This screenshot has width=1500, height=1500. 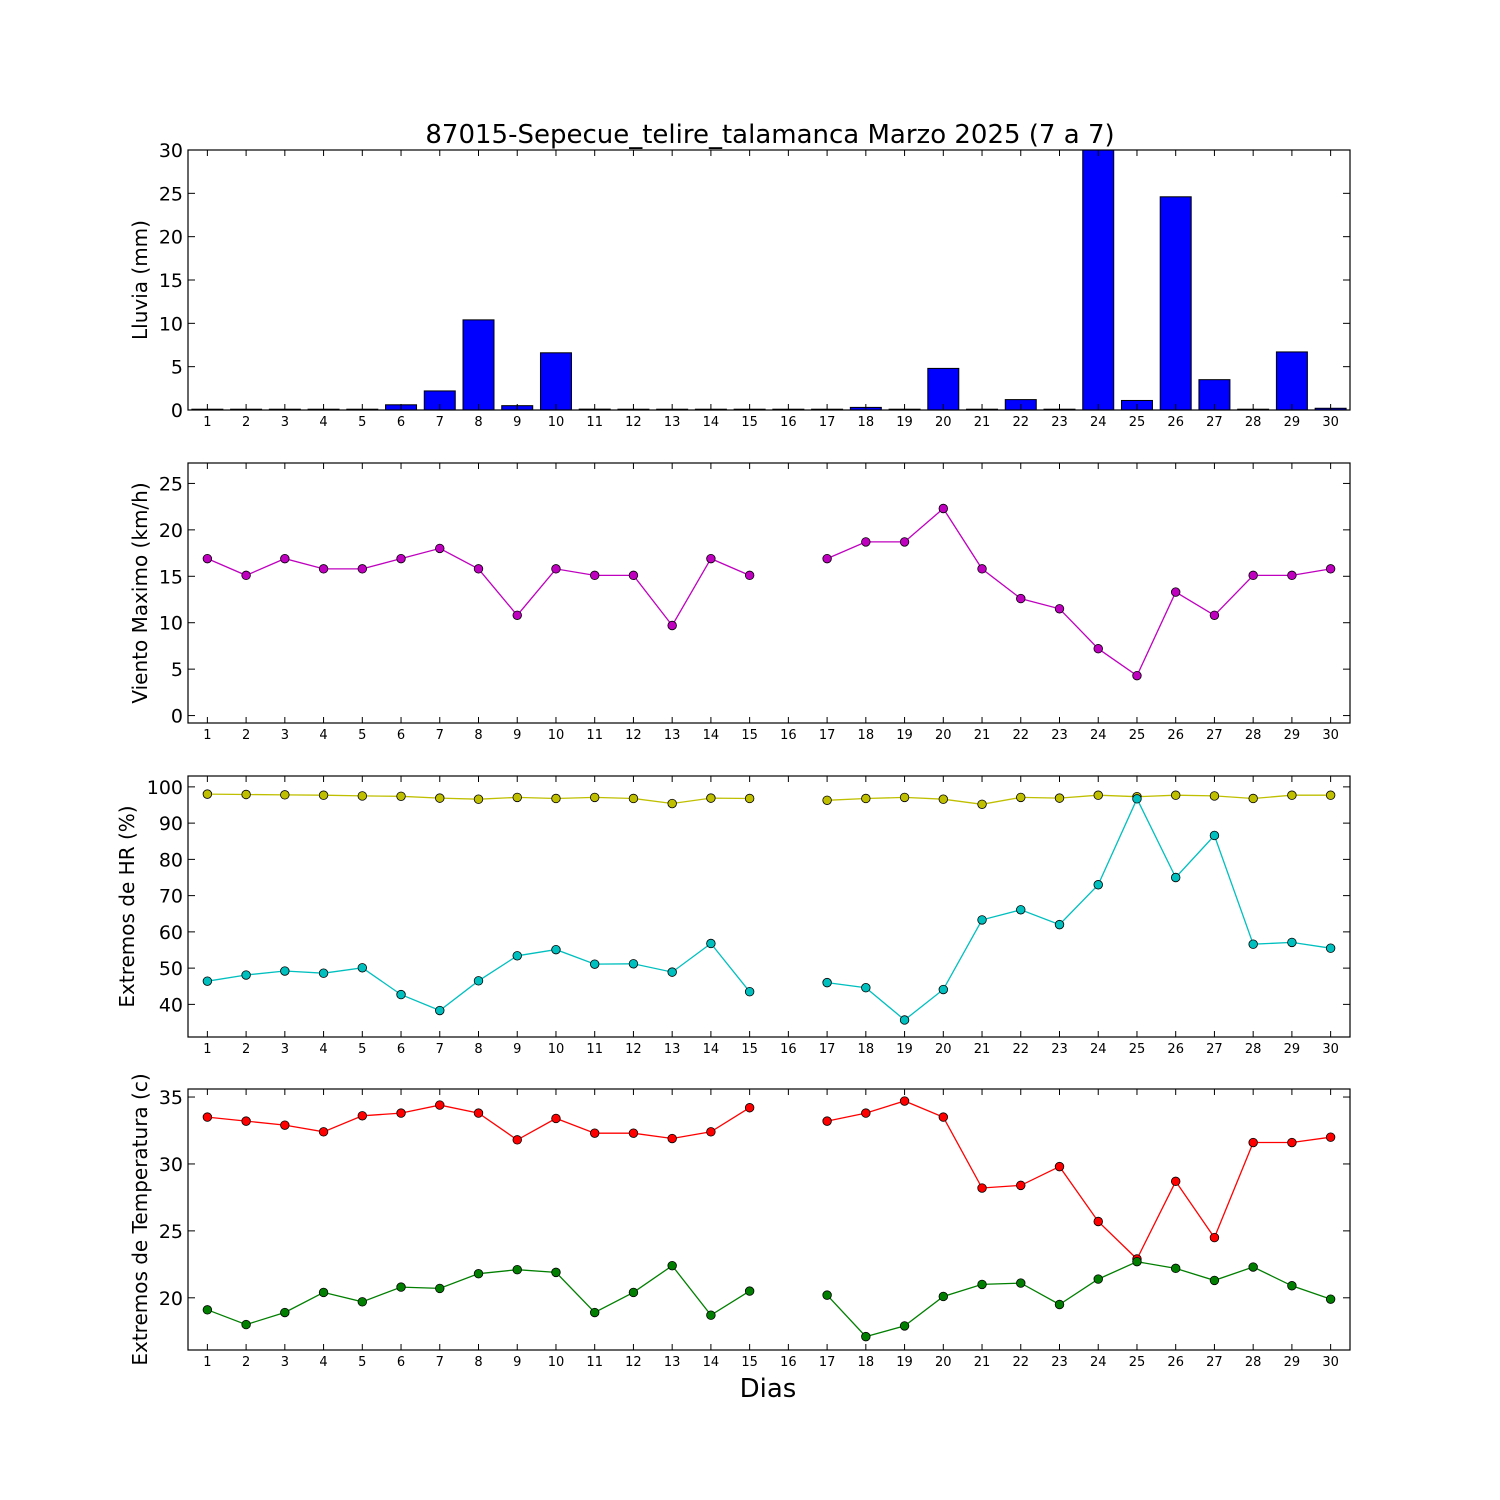 I want to click on x-tick-label: 20, so click(x=943, y=422).